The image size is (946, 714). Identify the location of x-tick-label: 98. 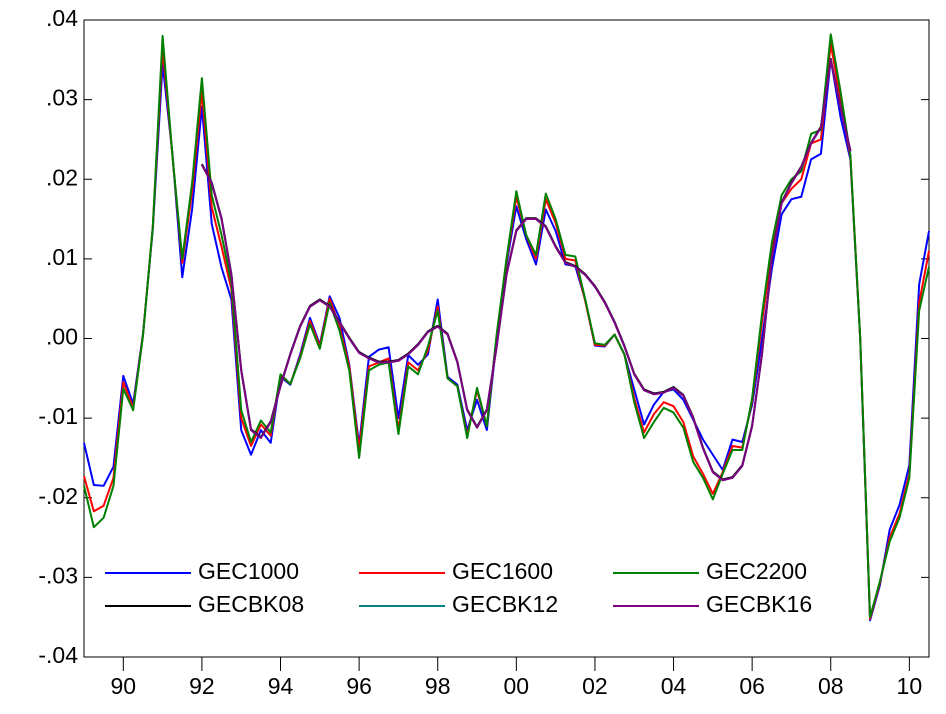
(438, 686).